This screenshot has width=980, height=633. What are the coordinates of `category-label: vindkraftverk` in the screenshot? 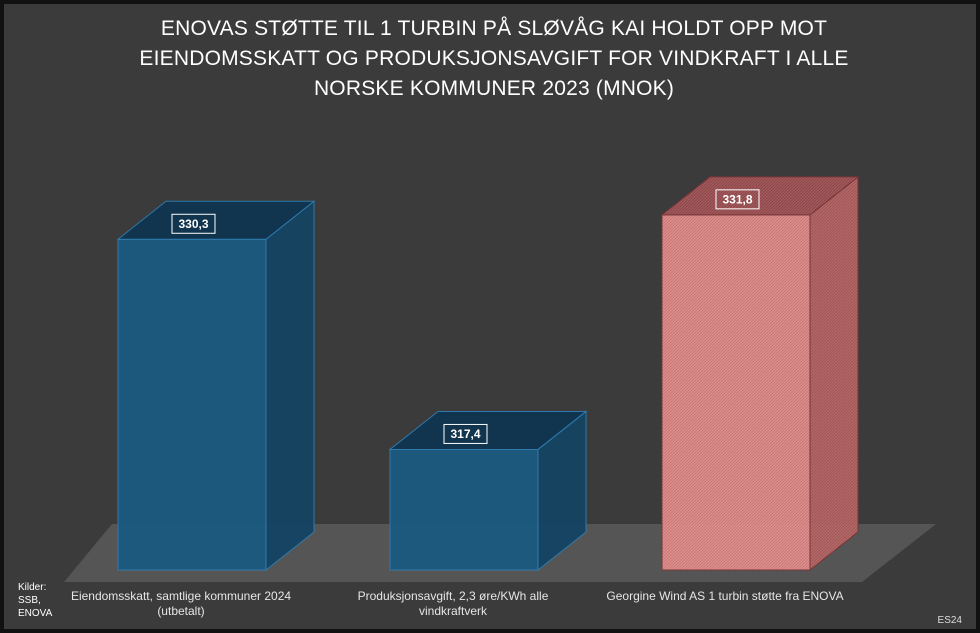 It's located at (453, 611).